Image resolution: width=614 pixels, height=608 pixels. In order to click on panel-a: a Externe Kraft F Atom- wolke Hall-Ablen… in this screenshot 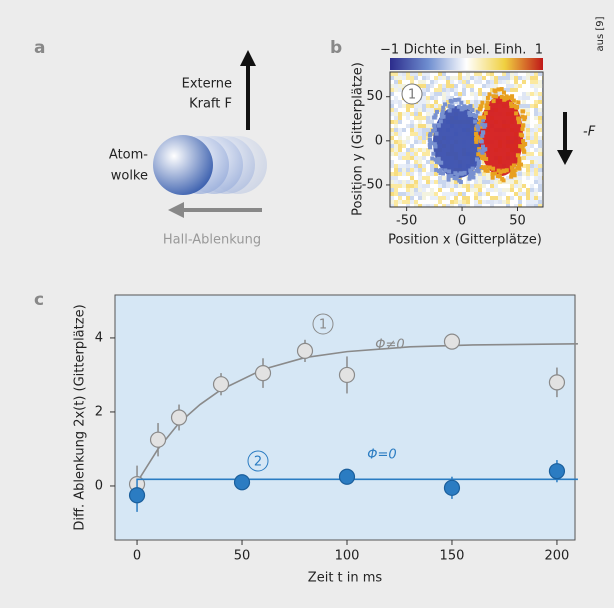, I will do `click(150, 143)`.